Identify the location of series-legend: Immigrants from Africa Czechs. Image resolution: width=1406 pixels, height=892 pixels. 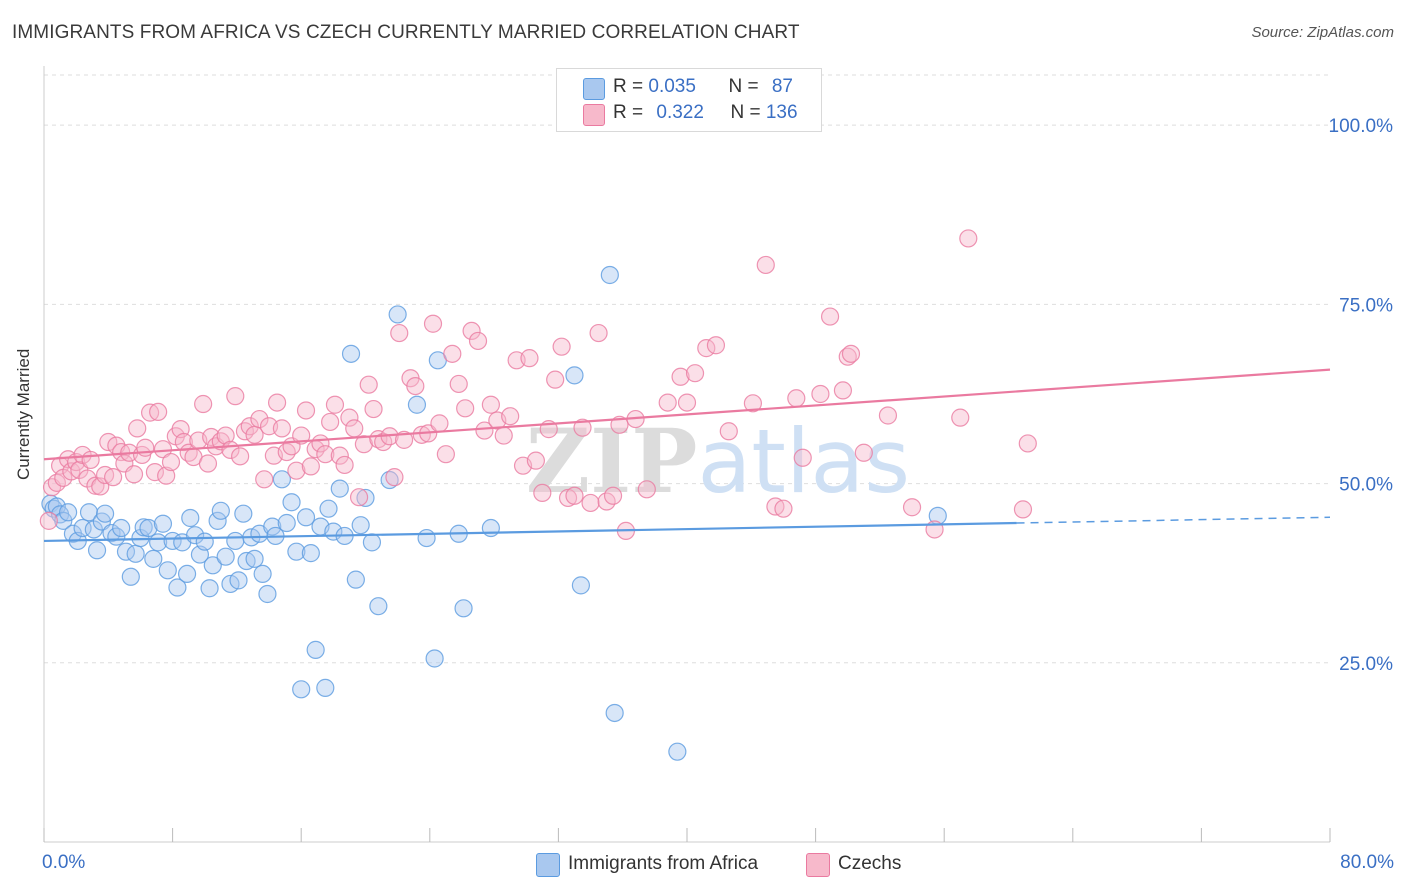
(703, 865).